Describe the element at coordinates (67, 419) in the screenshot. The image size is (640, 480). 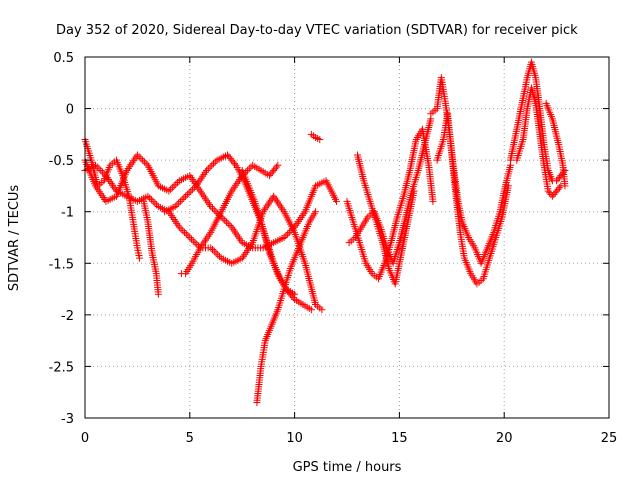
I see `y-tick-label: -3` at that location.